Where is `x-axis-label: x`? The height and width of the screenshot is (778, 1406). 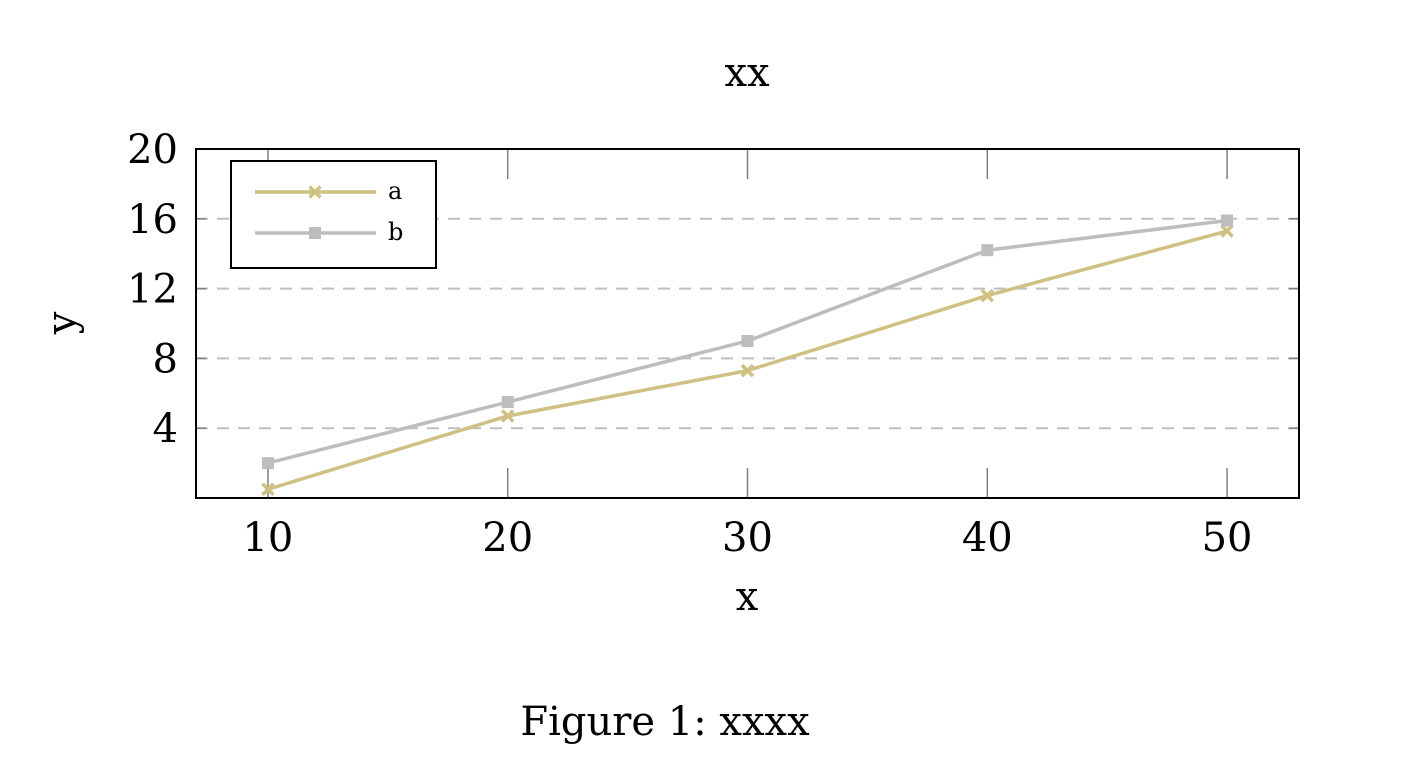 x-axis-label: x is located at coordinates (747, 597).